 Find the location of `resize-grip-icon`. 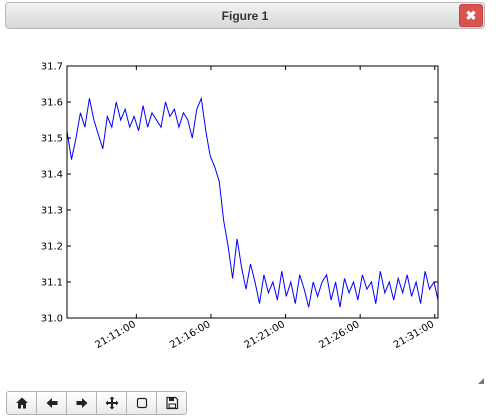

resize-grip-icon is located at coordinates (481, 381).